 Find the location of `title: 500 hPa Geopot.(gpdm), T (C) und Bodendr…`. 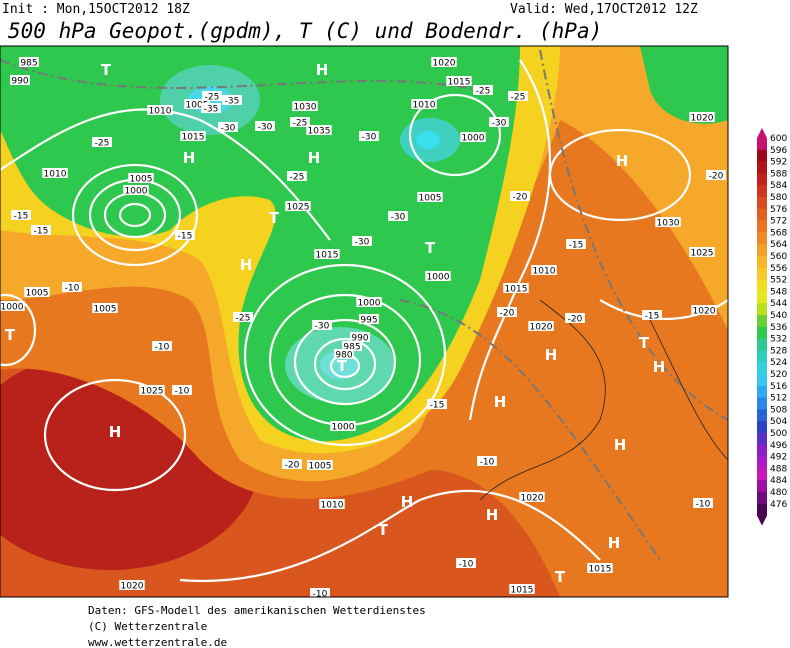

title: 500 hPa Geopot.(gpdm), T (C) und Bodendr… is located at coordinates (305, 31).